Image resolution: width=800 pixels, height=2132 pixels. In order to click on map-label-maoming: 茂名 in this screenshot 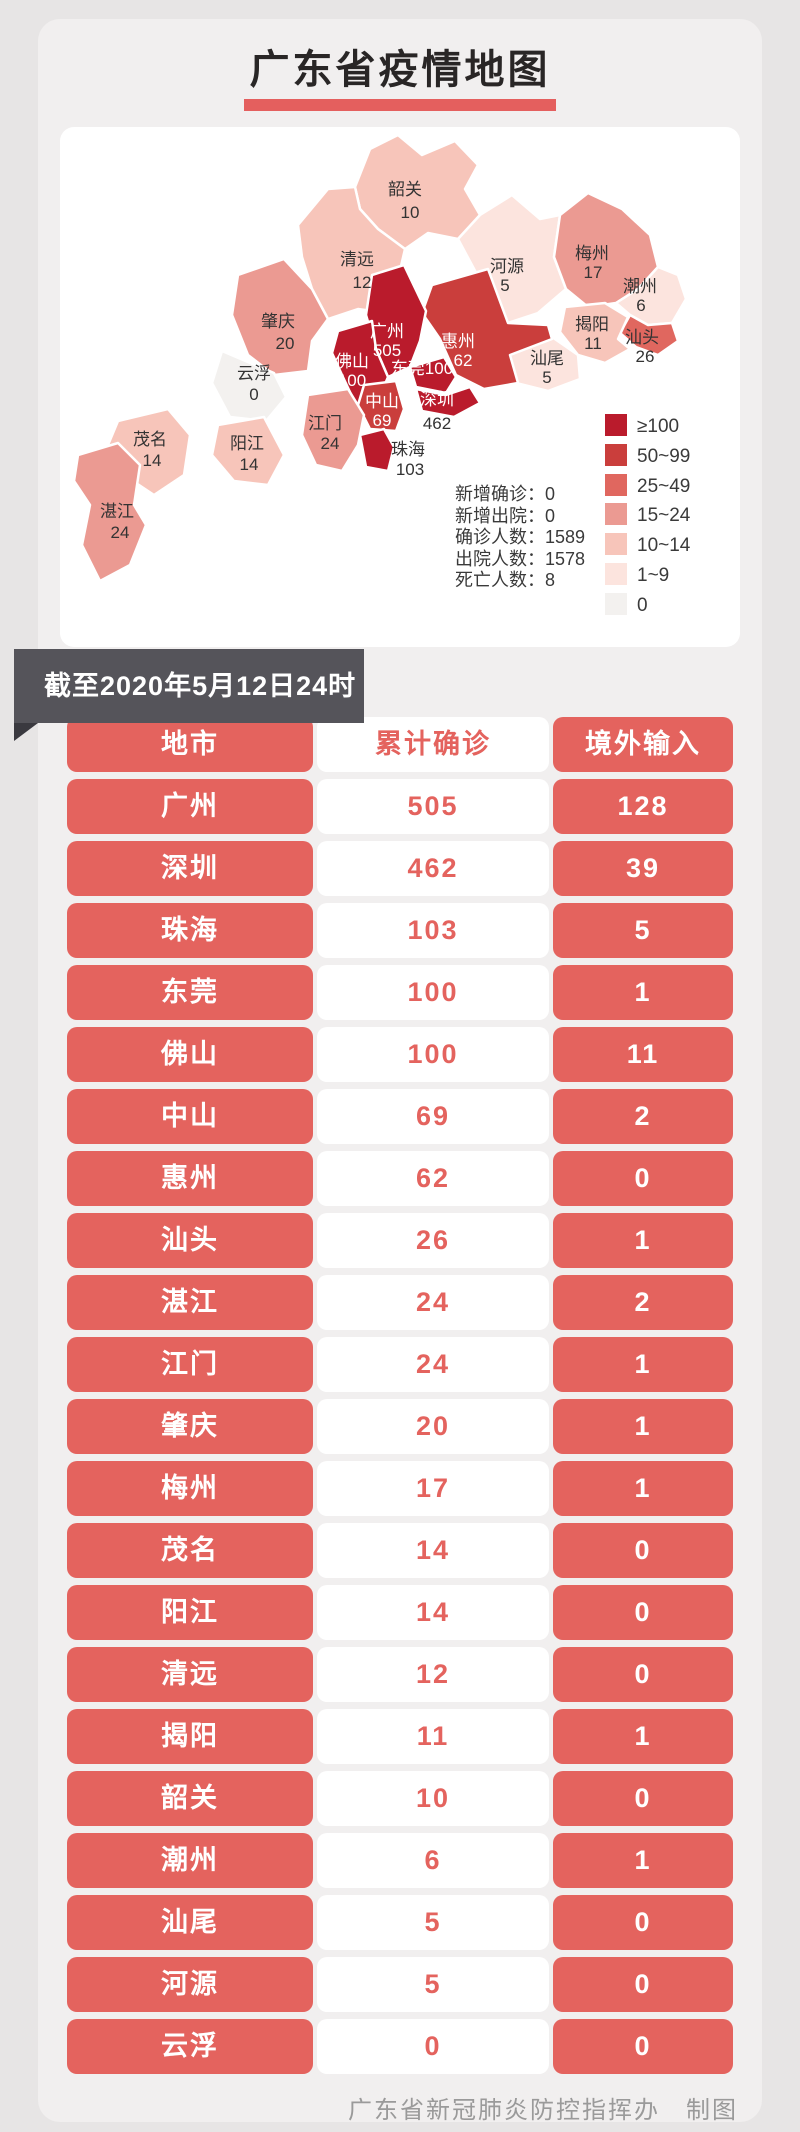, I will do `click(150, 439)`.